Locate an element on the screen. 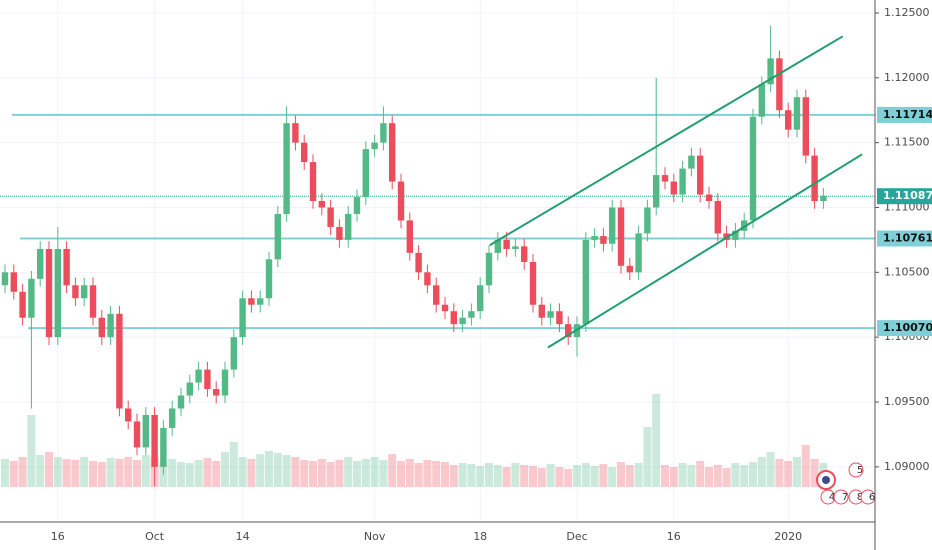  event-badge is located at coordinates (841, 497).